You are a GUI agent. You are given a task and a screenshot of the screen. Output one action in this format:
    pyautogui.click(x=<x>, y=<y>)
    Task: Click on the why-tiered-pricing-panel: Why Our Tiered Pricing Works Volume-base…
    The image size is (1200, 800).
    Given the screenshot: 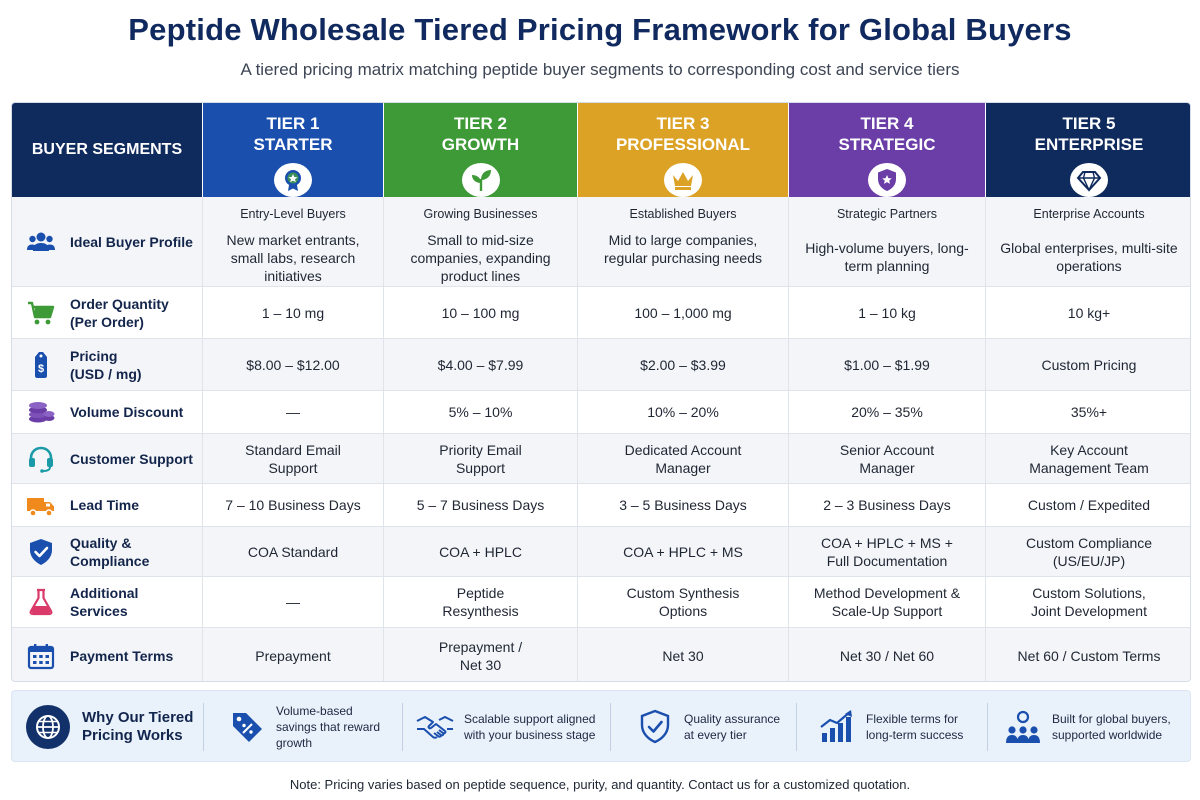 What is the action you would take?
    pyautogui.click(x=601, y=726)
    